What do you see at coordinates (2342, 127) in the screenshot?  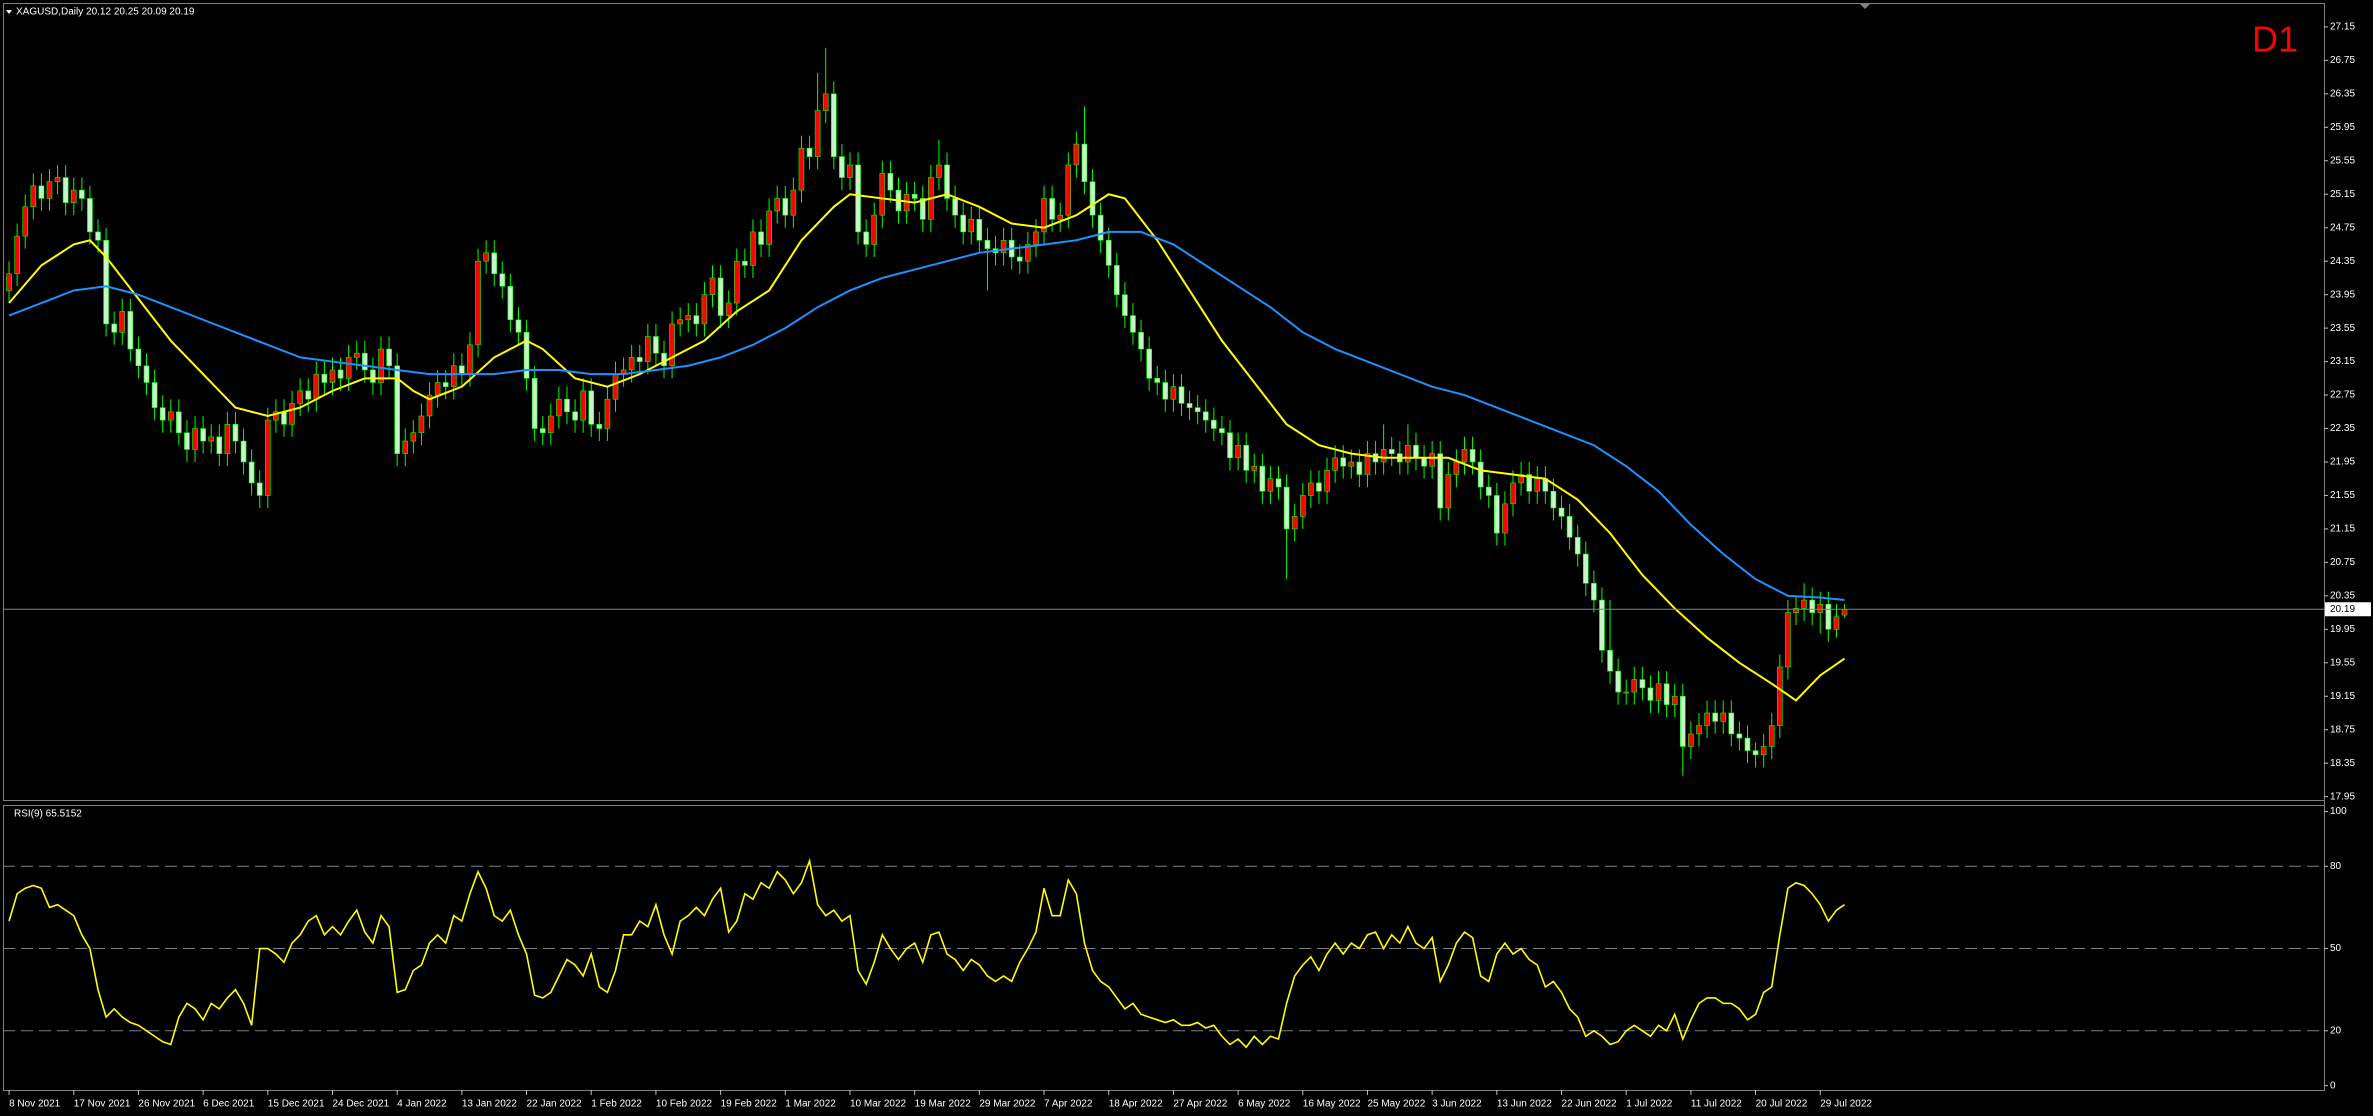 I see `y-tick-label: 25.95` at bounding box center [2342, 127].